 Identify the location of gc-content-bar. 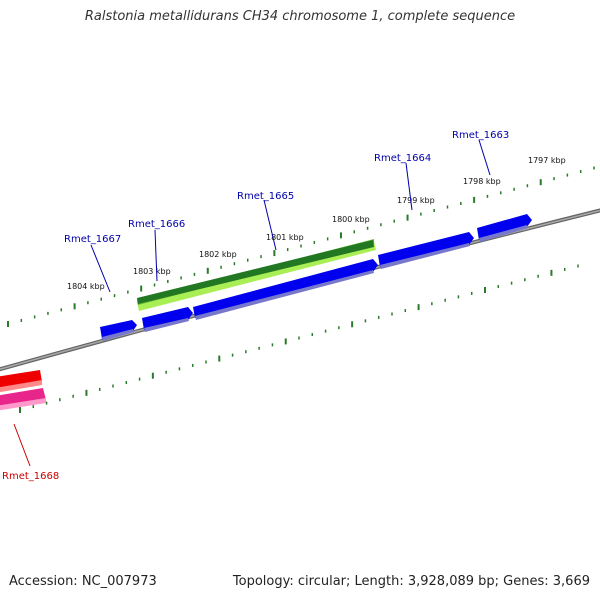
(256, 275).